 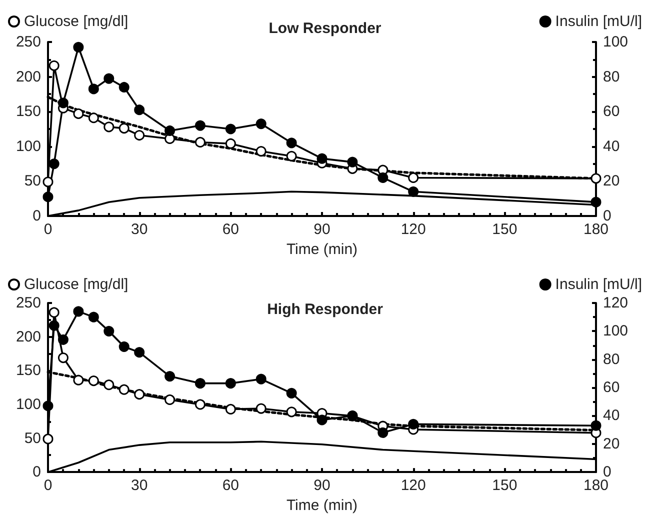 What do you see at coordinates (325, 28) in the screenshot?
I see `chart-title: Low Responder` at bounding box center [325, 28].